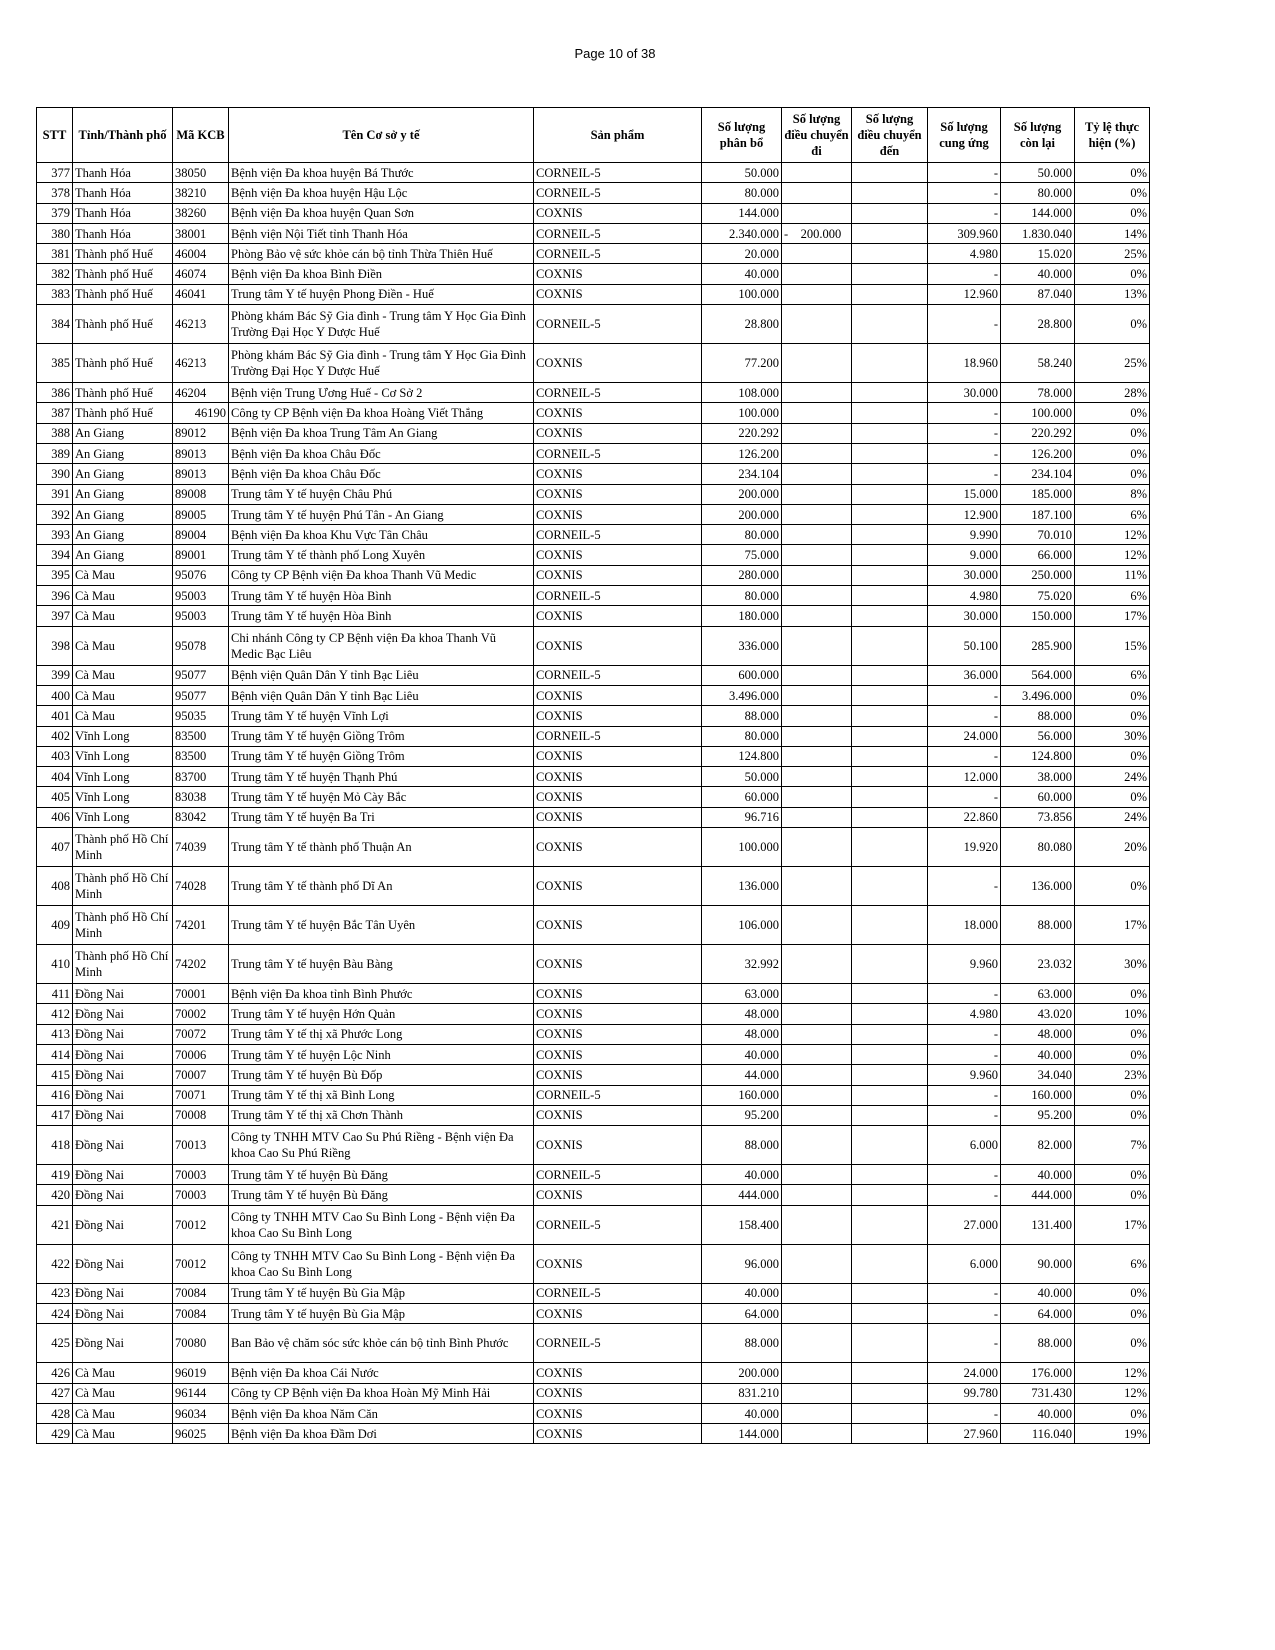  What do you see at coordinates (1037, 433) in the screenshot?
I see `cell-remaining-qty: 220.292` at bounding box center [1037, 433].